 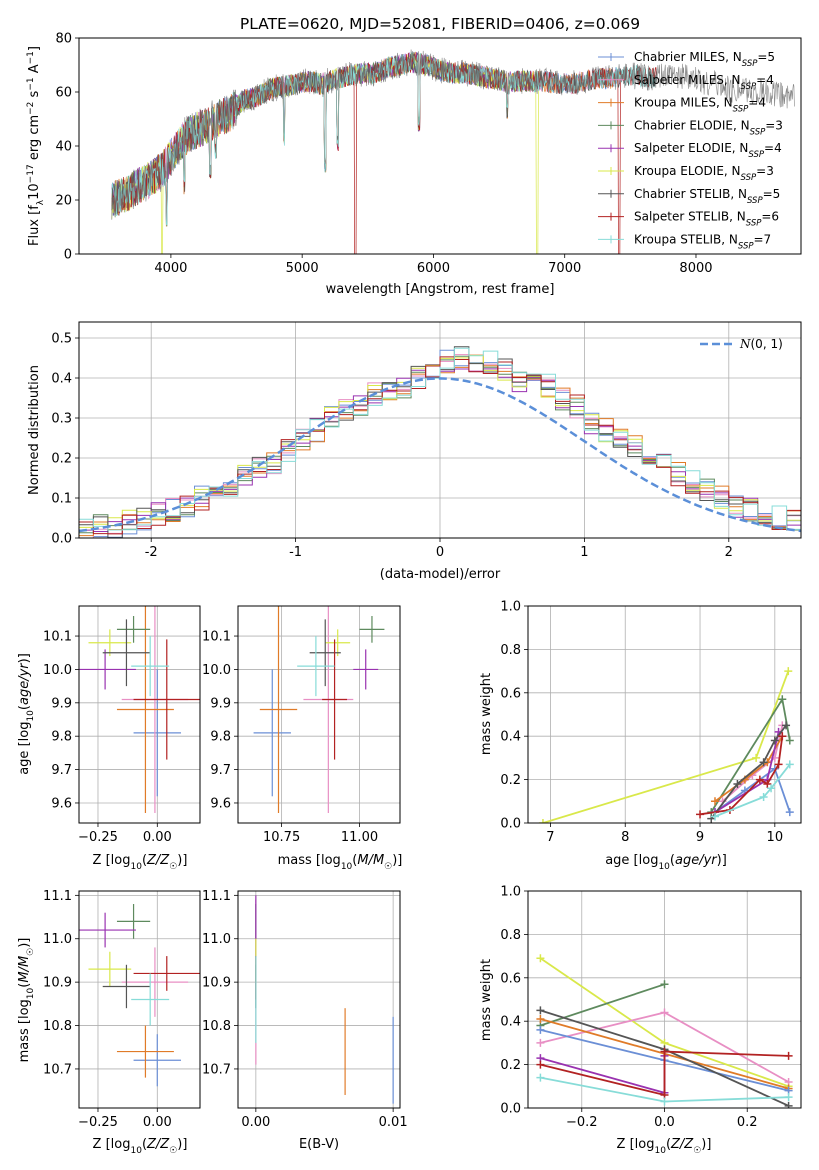 I want to click on histogram-step-series, so click(x=440, y=445).